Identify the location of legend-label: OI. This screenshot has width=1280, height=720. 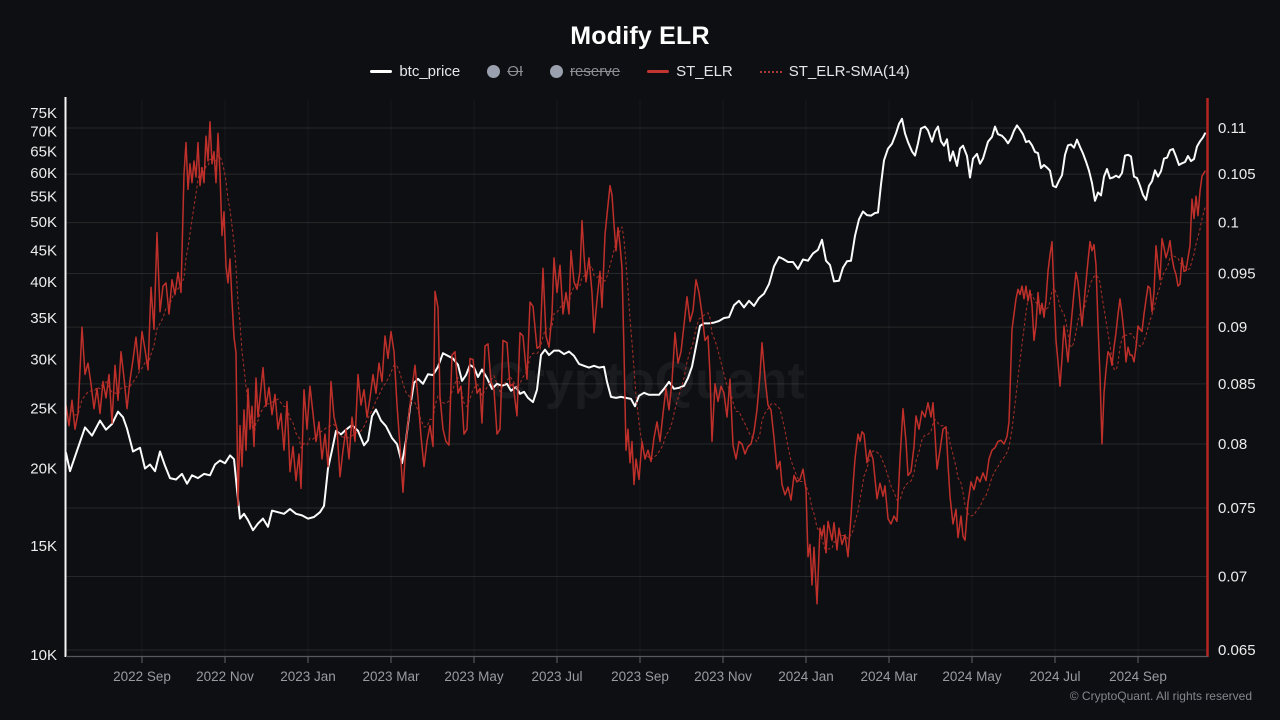
(515, 71).